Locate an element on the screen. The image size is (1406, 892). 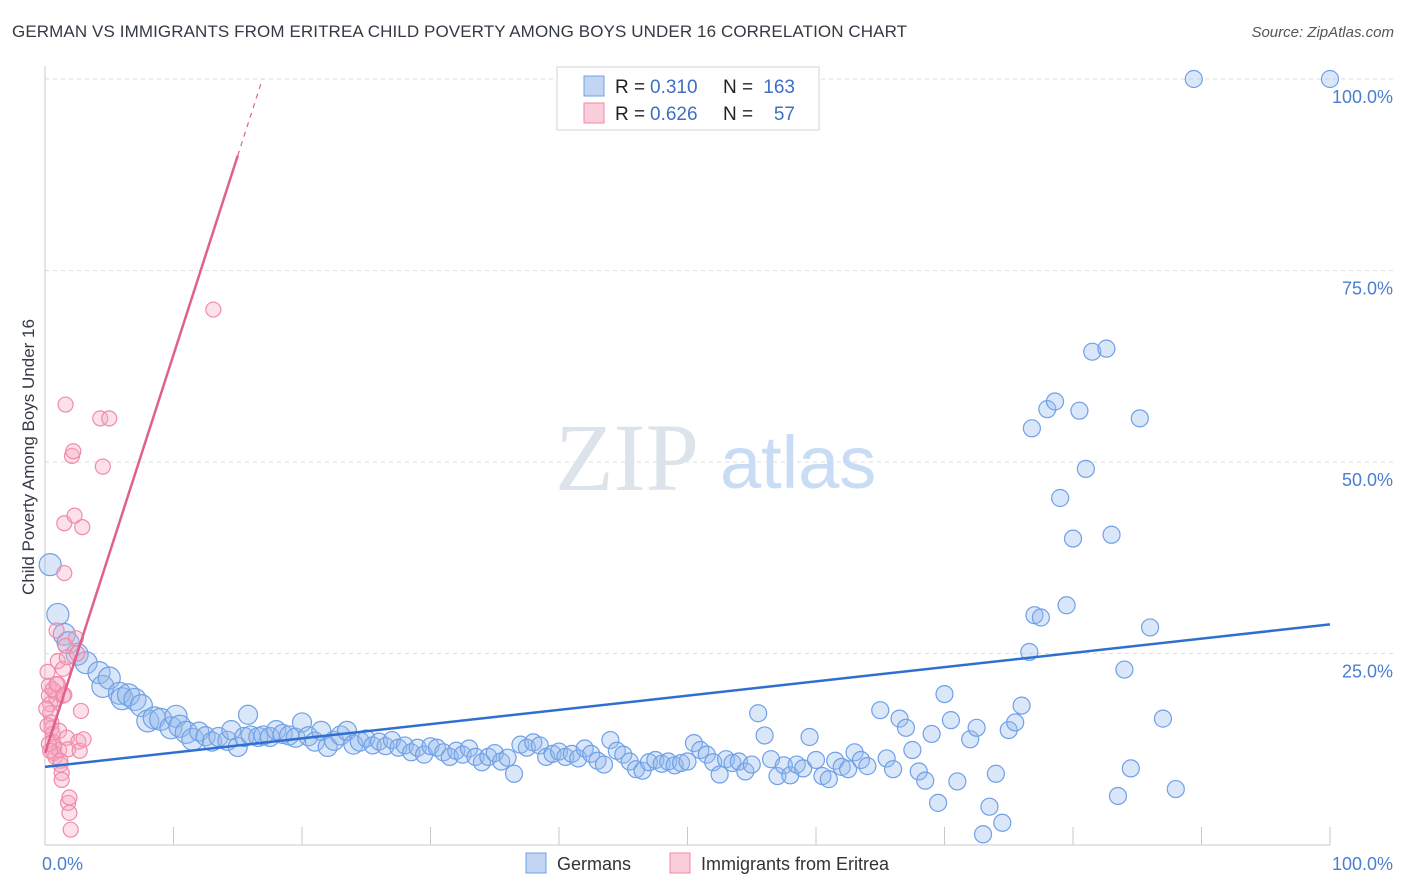
source-label: Source: ZipAtlas.com is located at coordinates (1322, 32).